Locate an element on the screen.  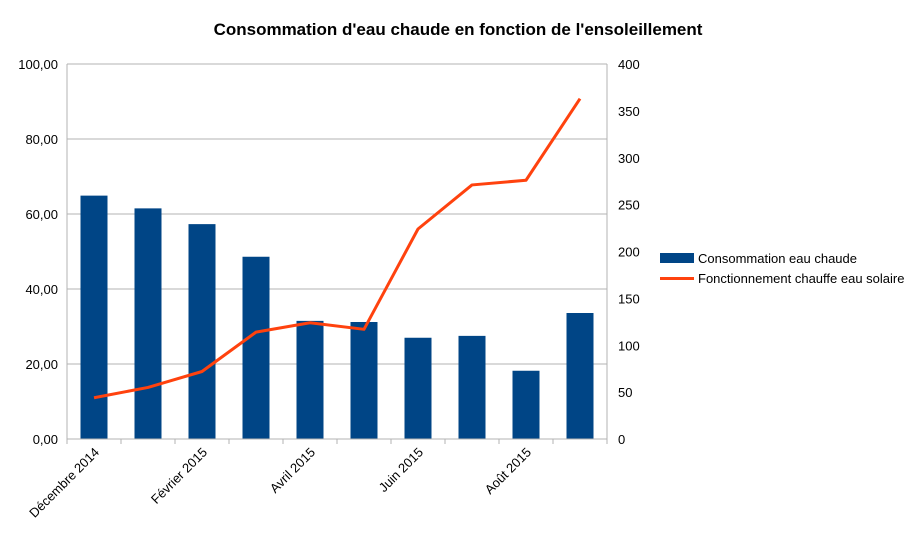
x-tick-label: Août 2015 is located at coordinates (508, 471).